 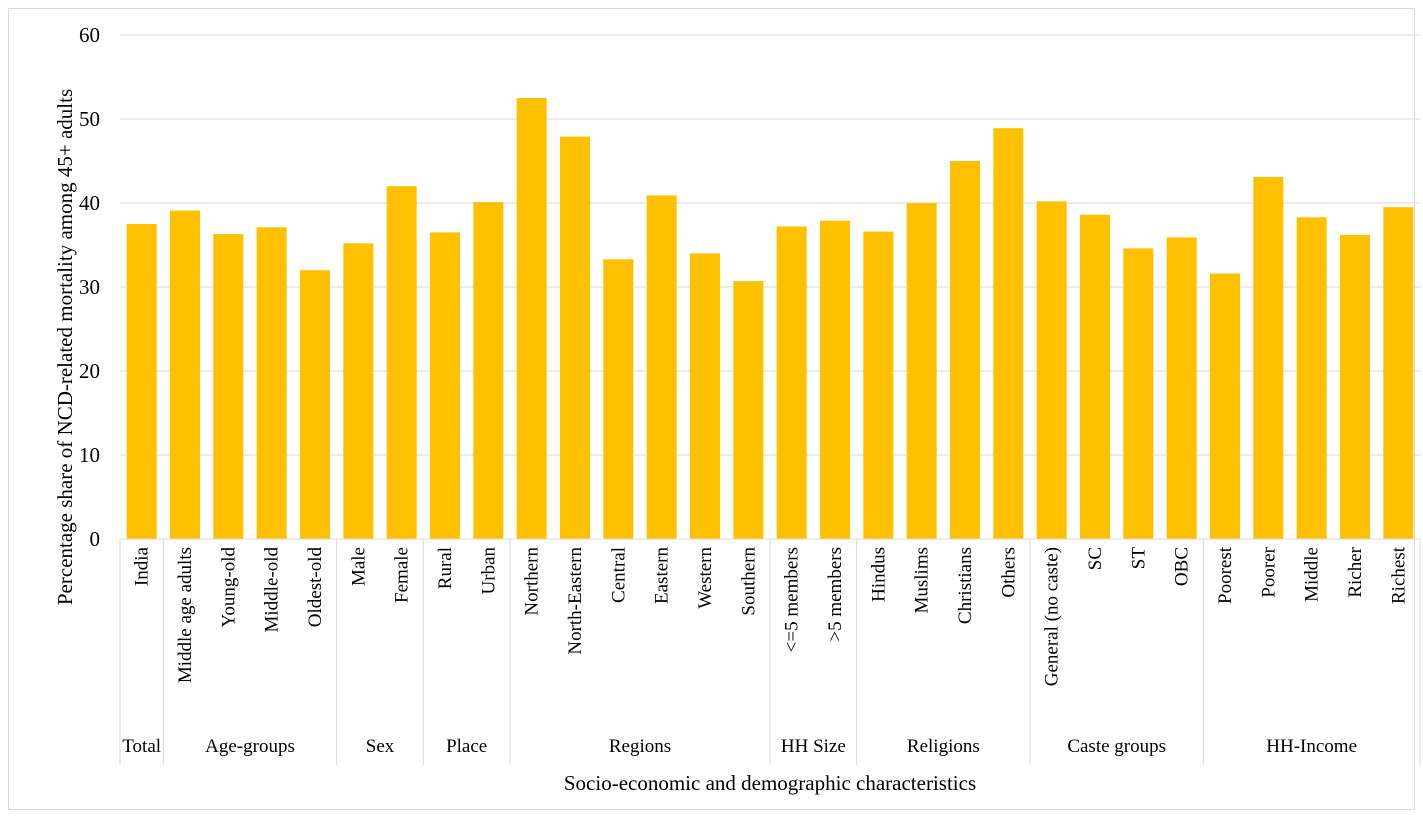 What do you see at coordinates (878, 574) in the screenshot?
I see `category-label: Hindus` at bounding box center [878, 574].